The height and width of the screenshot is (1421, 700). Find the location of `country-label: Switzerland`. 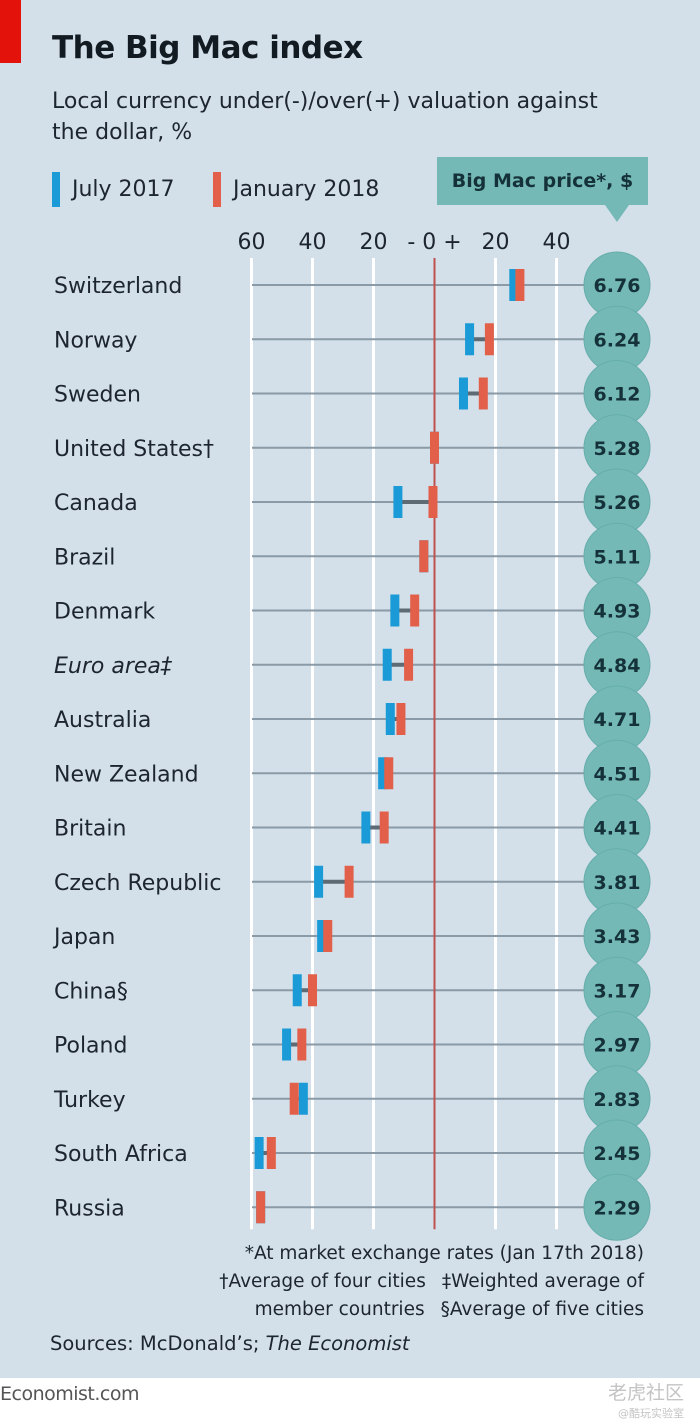

country-label: Switzerland is located at coordinates (118, 286).